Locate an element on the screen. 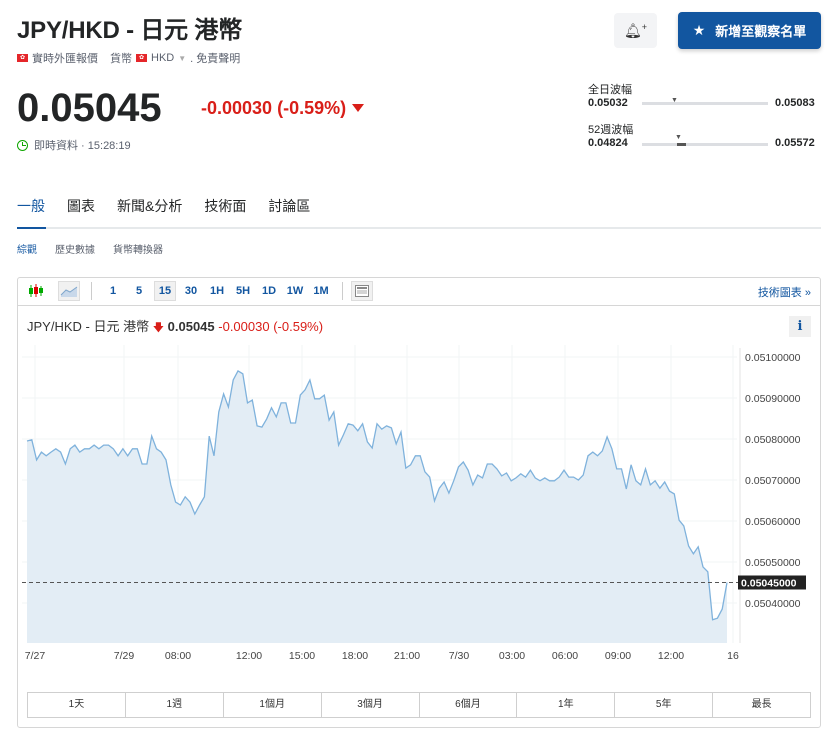 This screenshot has width=830, height=737. x-tick-label: 16 is located at coordinates (733, 656).